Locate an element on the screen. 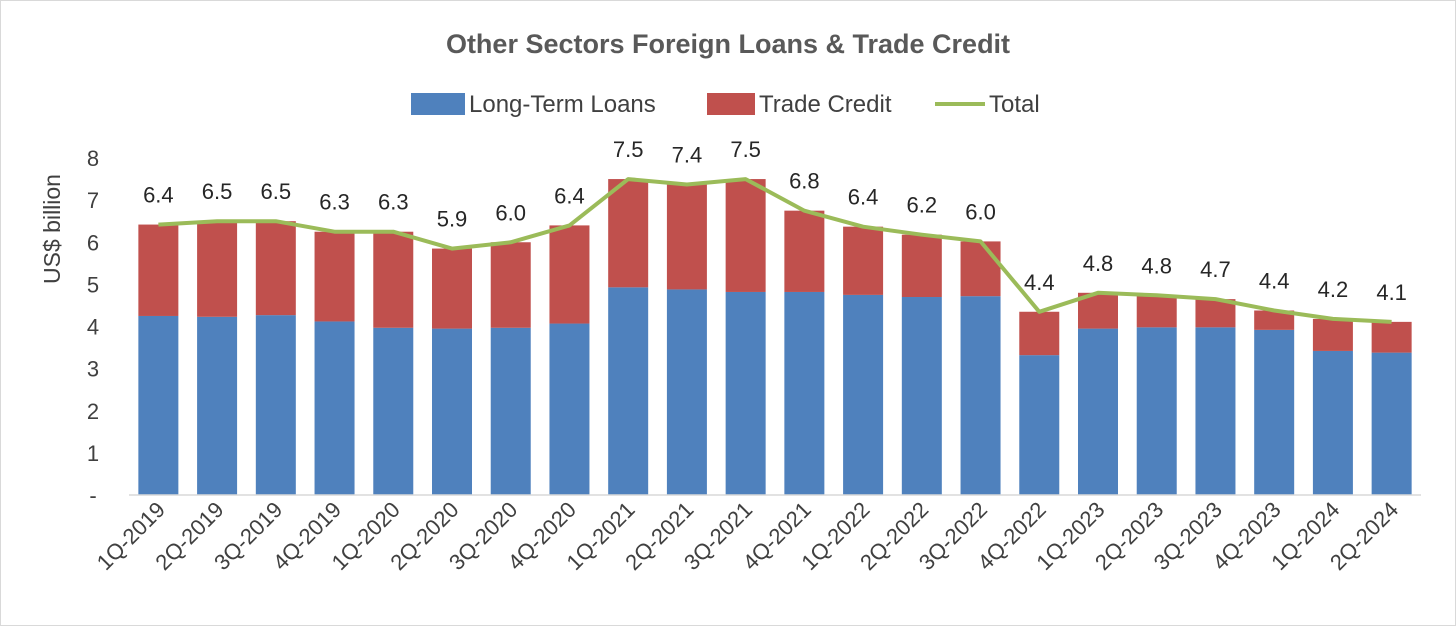  y-tick-label: 4 is located at coordinates (93, 327).